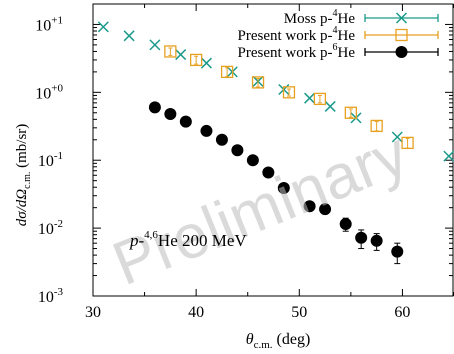 The height and width of the screenshot is (354, 454). What do you see at coordinates (51, 296) in the screenshot?
I see `y-tick-label: 10⁻³` at bounding box center [51, 296].